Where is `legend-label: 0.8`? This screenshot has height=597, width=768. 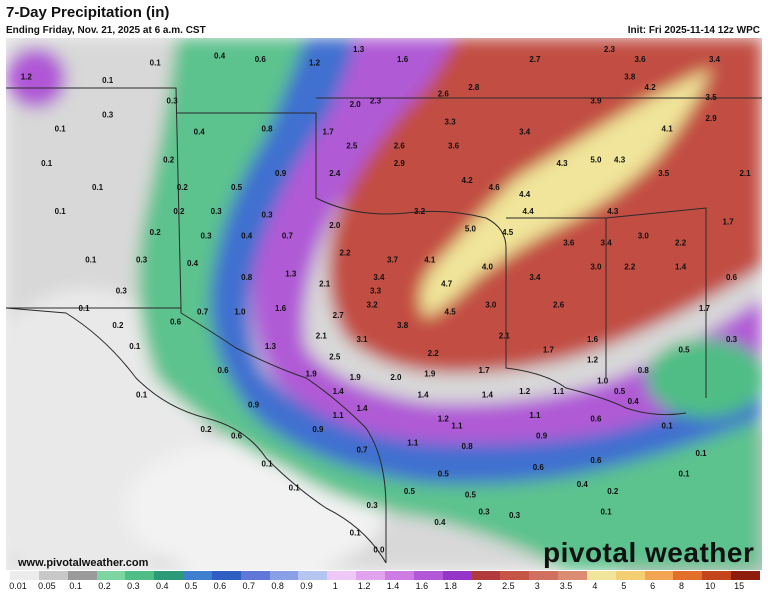 legend-label: 0.8 is located at coordinates (277, 586).